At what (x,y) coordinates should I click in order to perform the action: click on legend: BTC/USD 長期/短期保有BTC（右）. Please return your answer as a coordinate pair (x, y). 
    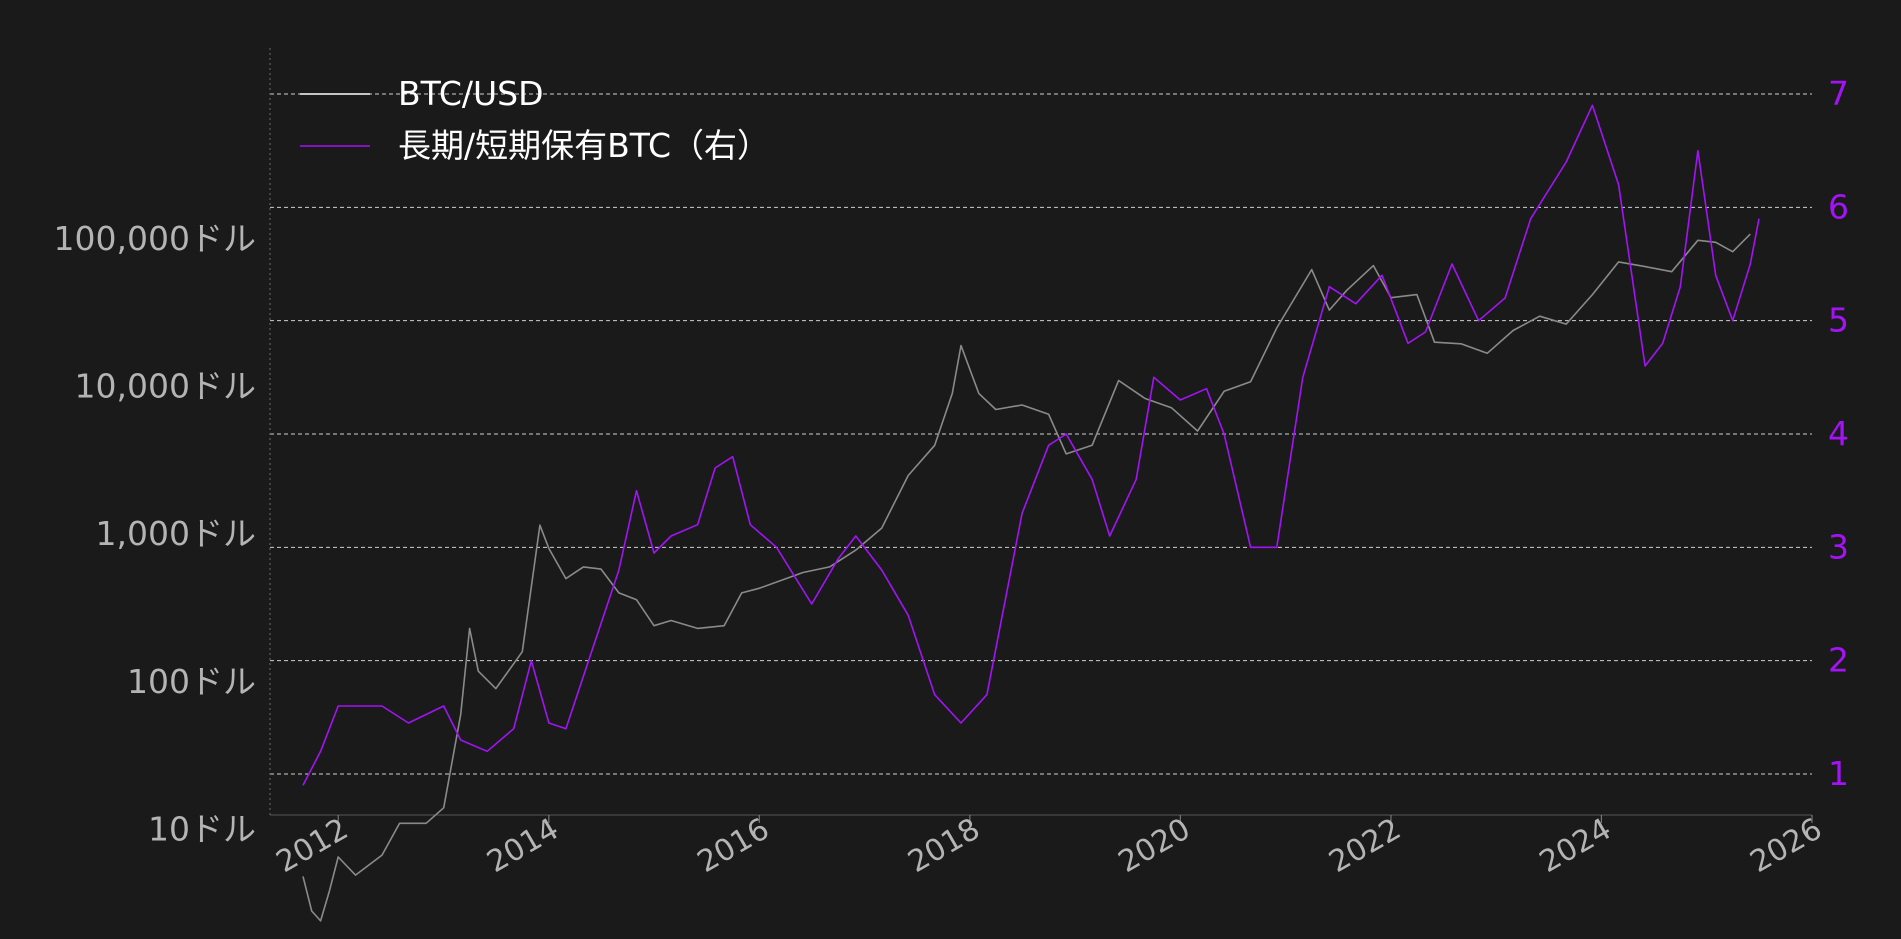
    Looking at the image, I should click on (535, 119).